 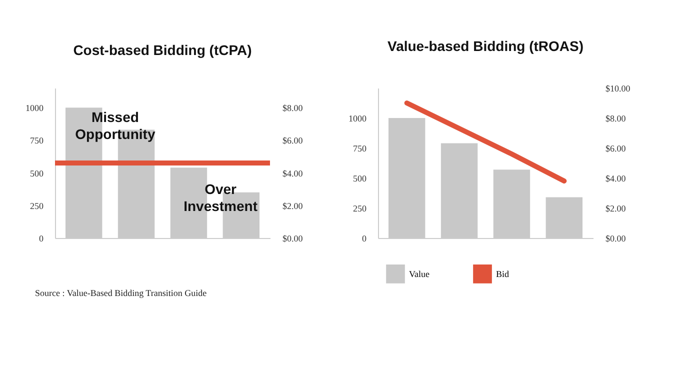 I want to click on y2-tick-label: $10.00, so click(x=618, y=89).